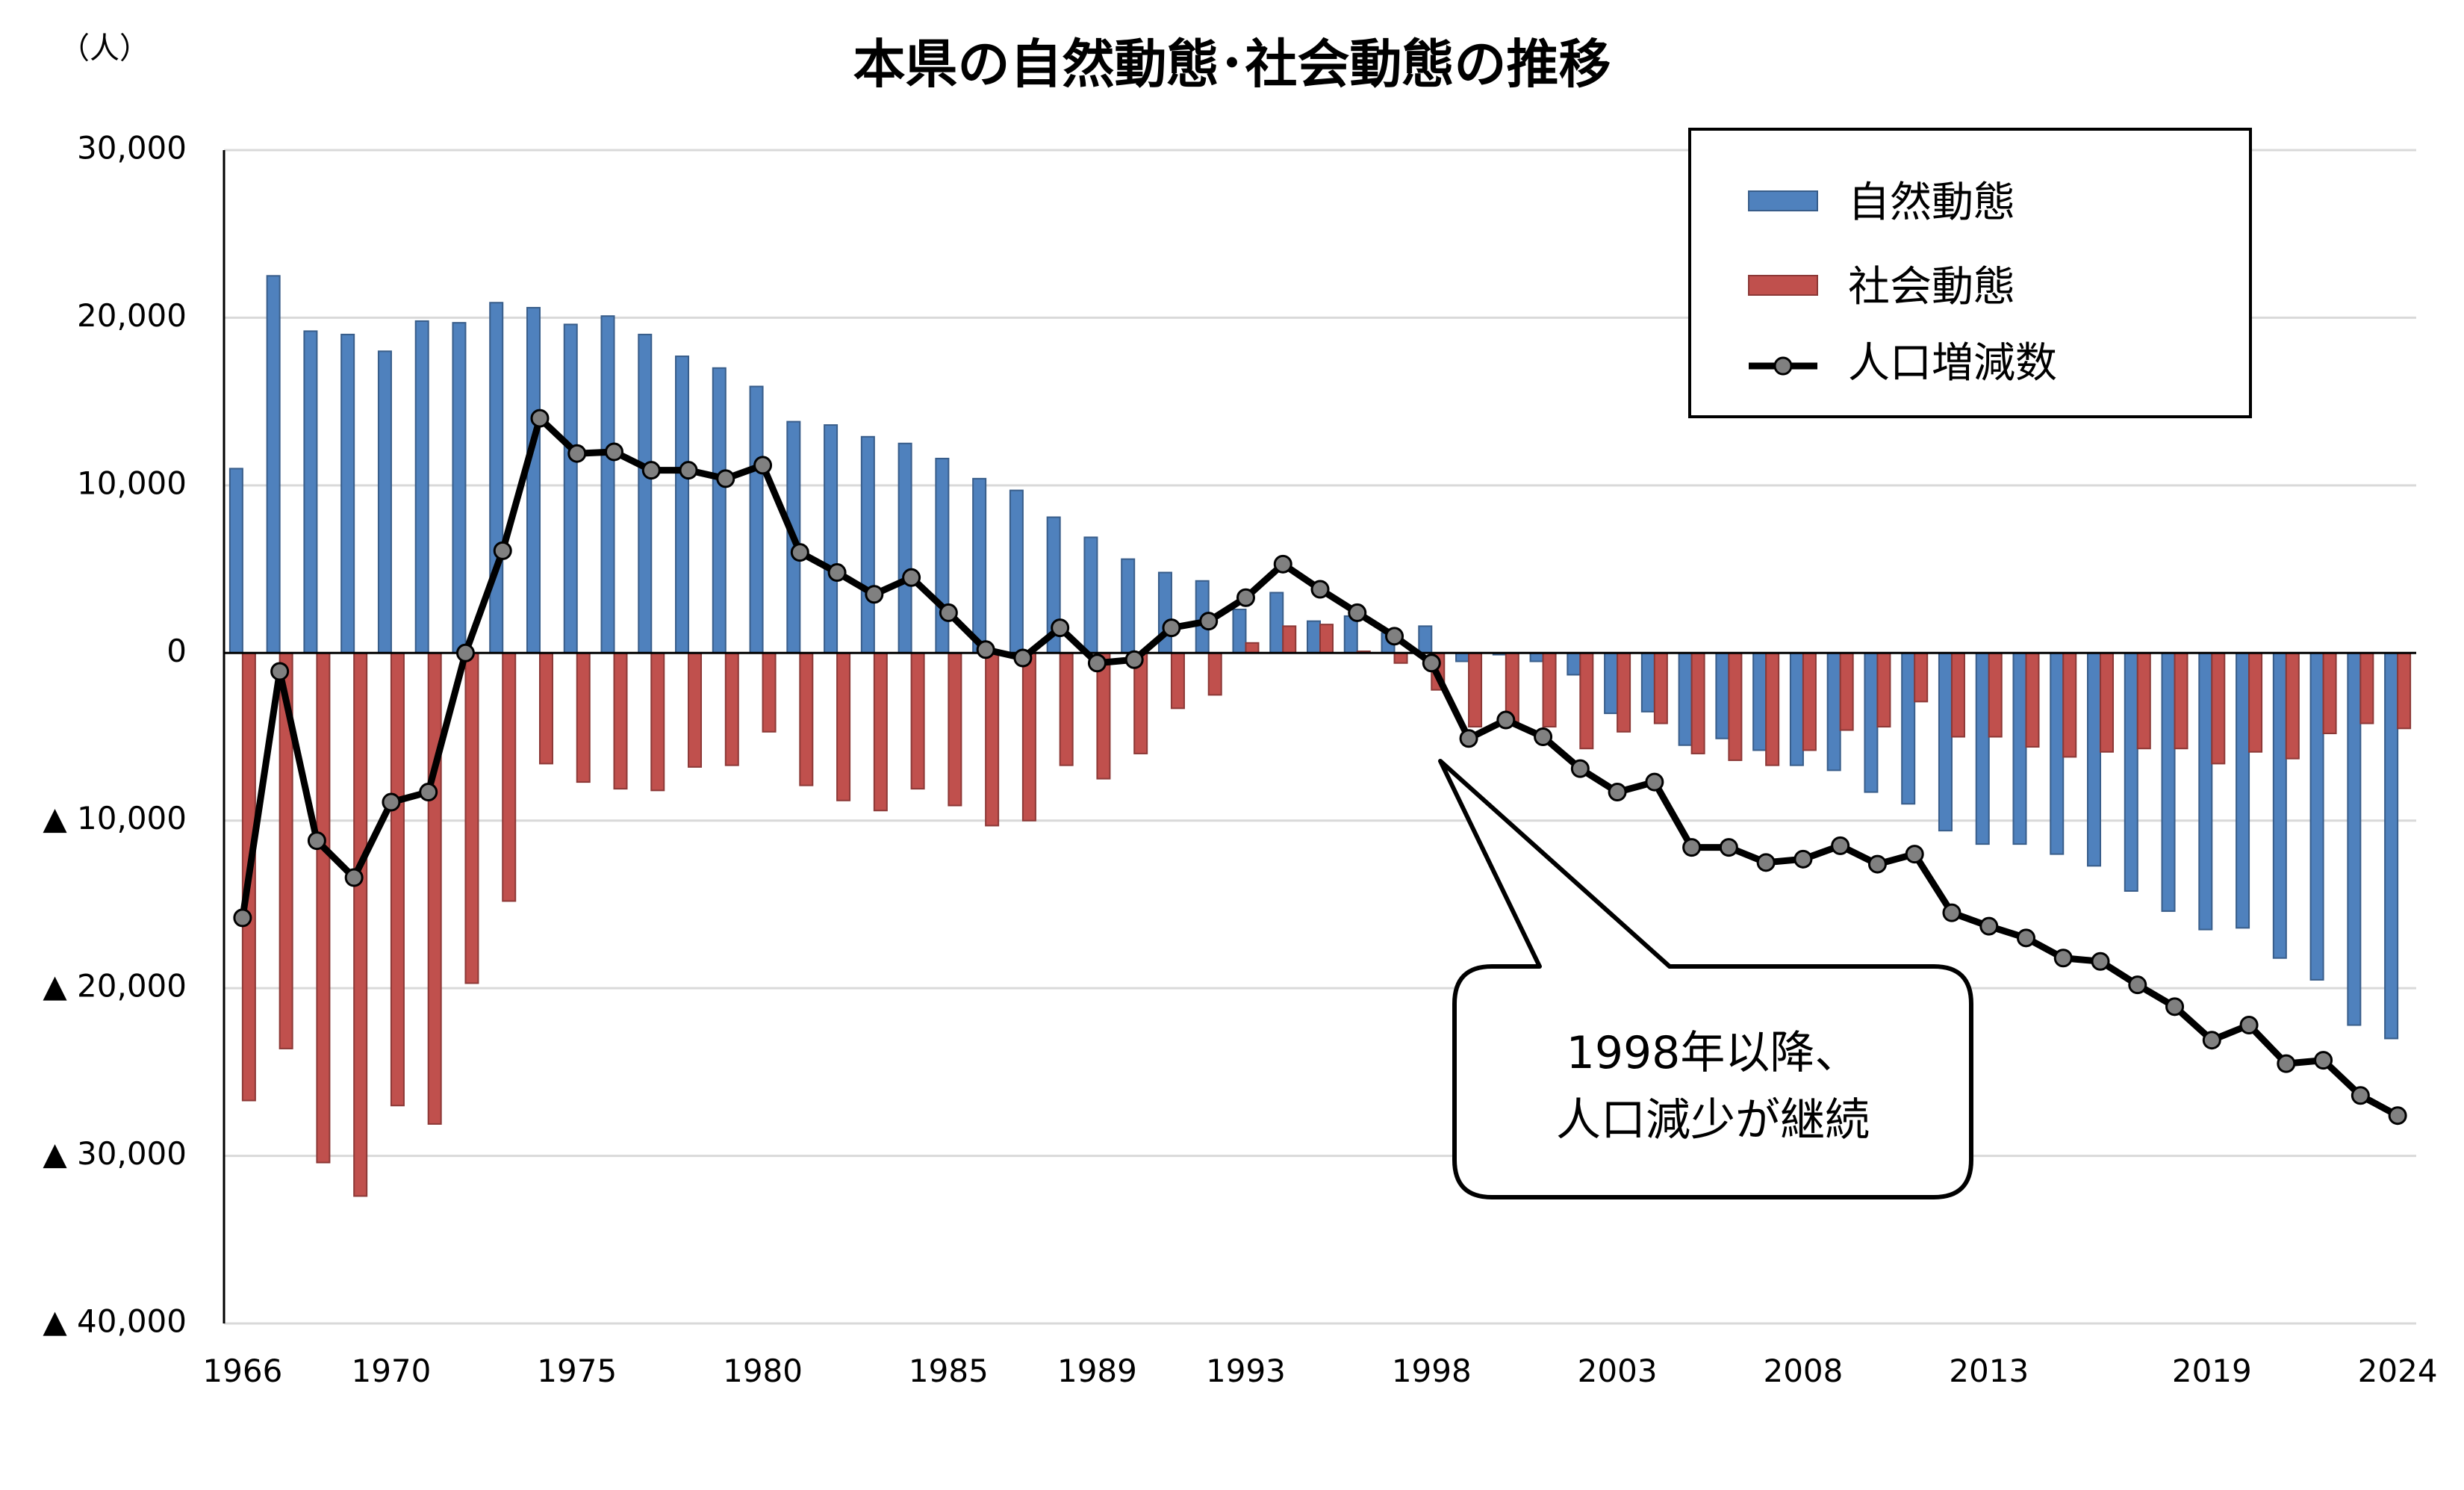 The height and width of the screenshot is (1490, 2464). Describe the element at coordinates (949, 1371) in the screenshot. I see `x-tick-label: 1985` at that location.